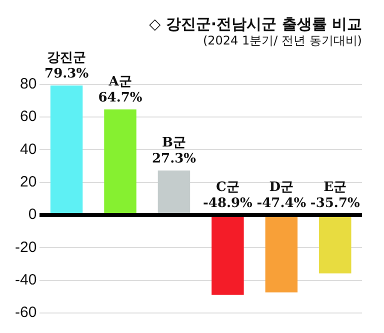 This screenshot has width=384, height=333. I want to click on data-label: 64.7%, so click(120, 98).